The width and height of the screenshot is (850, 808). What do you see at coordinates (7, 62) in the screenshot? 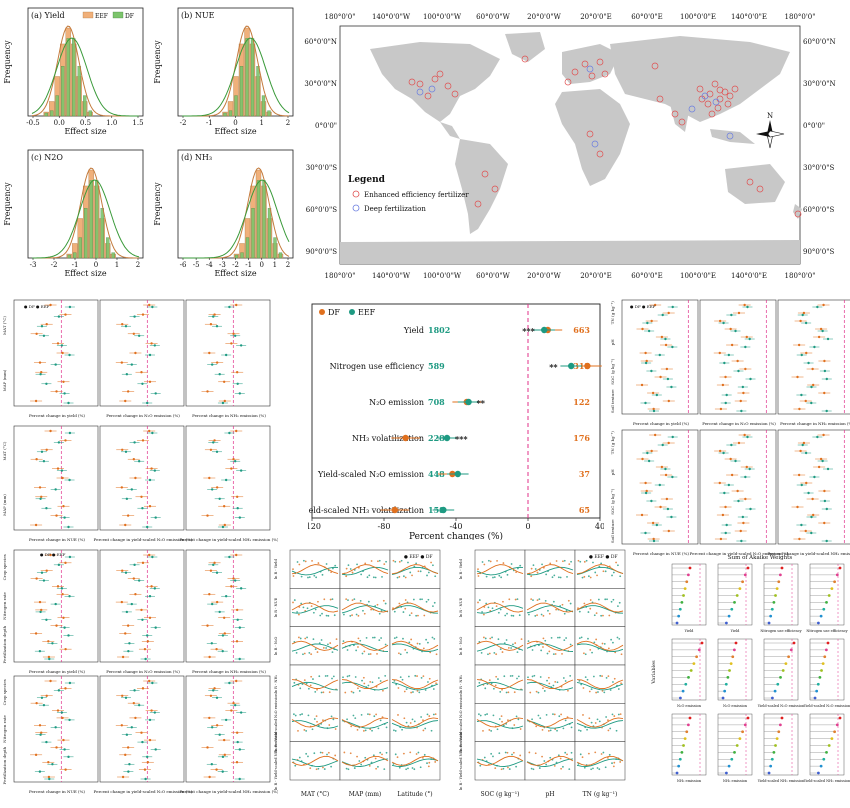
I see `y-axis-label: Frequency` at bounding box center [7, 62].